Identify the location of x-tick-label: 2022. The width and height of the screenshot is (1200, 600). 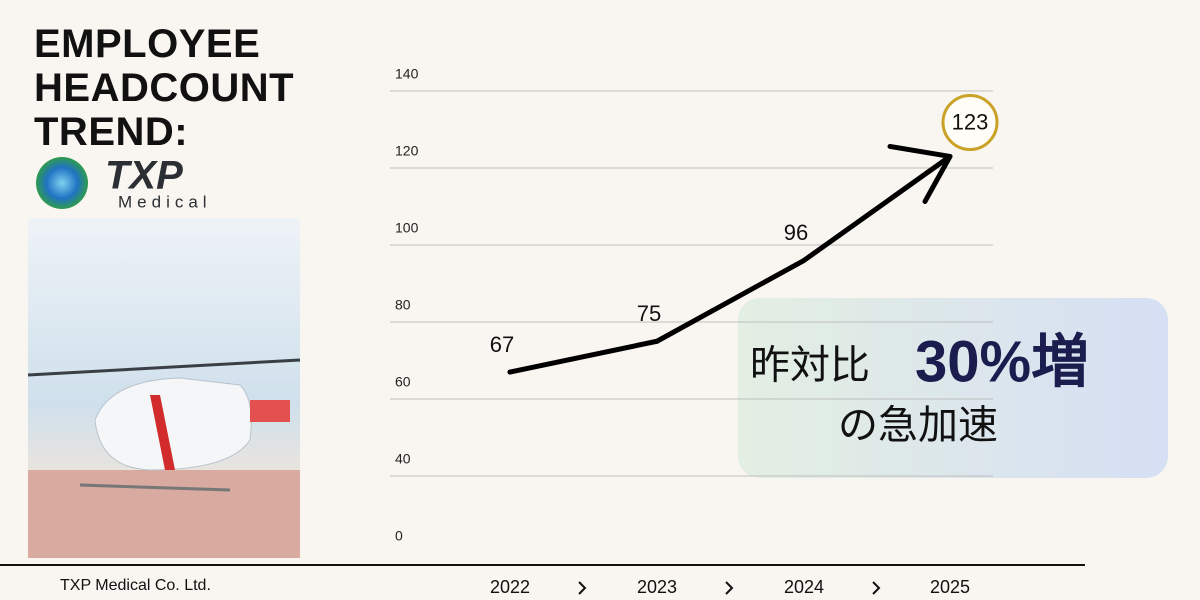
(510, 587).